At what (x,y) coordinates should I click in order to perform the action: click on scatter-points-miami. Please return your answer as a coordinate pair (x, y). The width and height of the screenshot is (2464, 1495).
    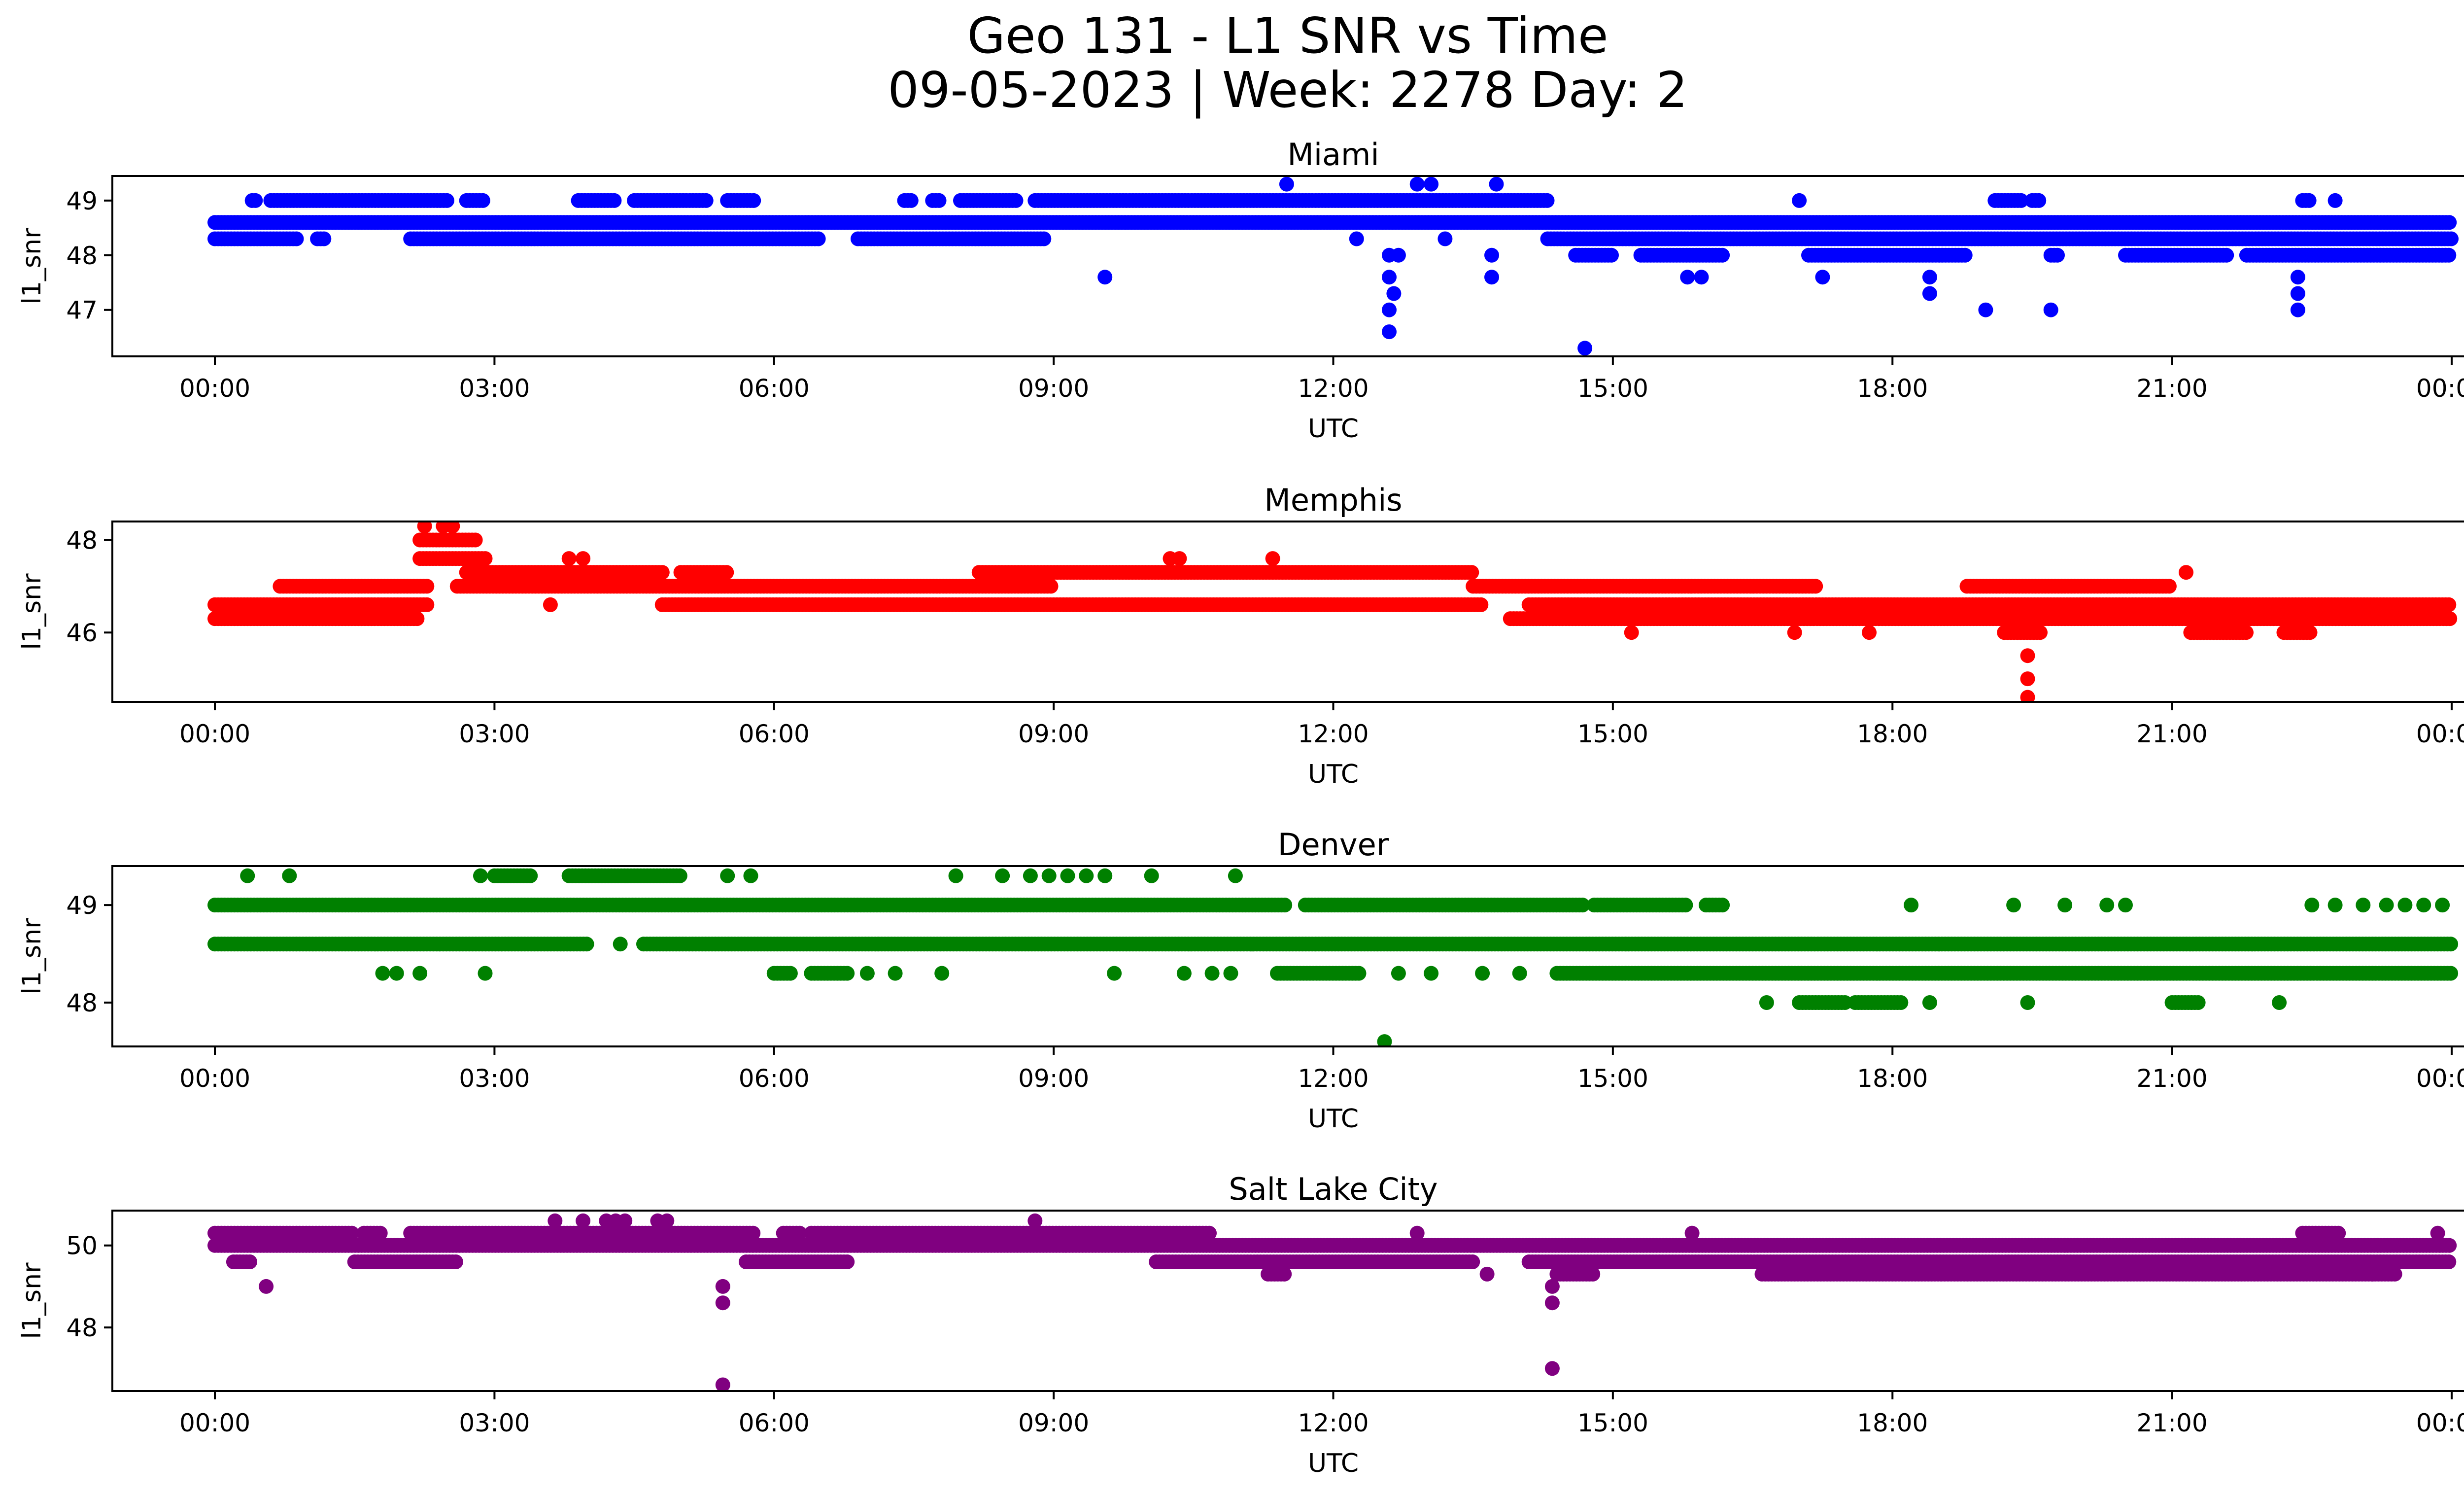
    Looking at the image, I should click on (1333, 266).